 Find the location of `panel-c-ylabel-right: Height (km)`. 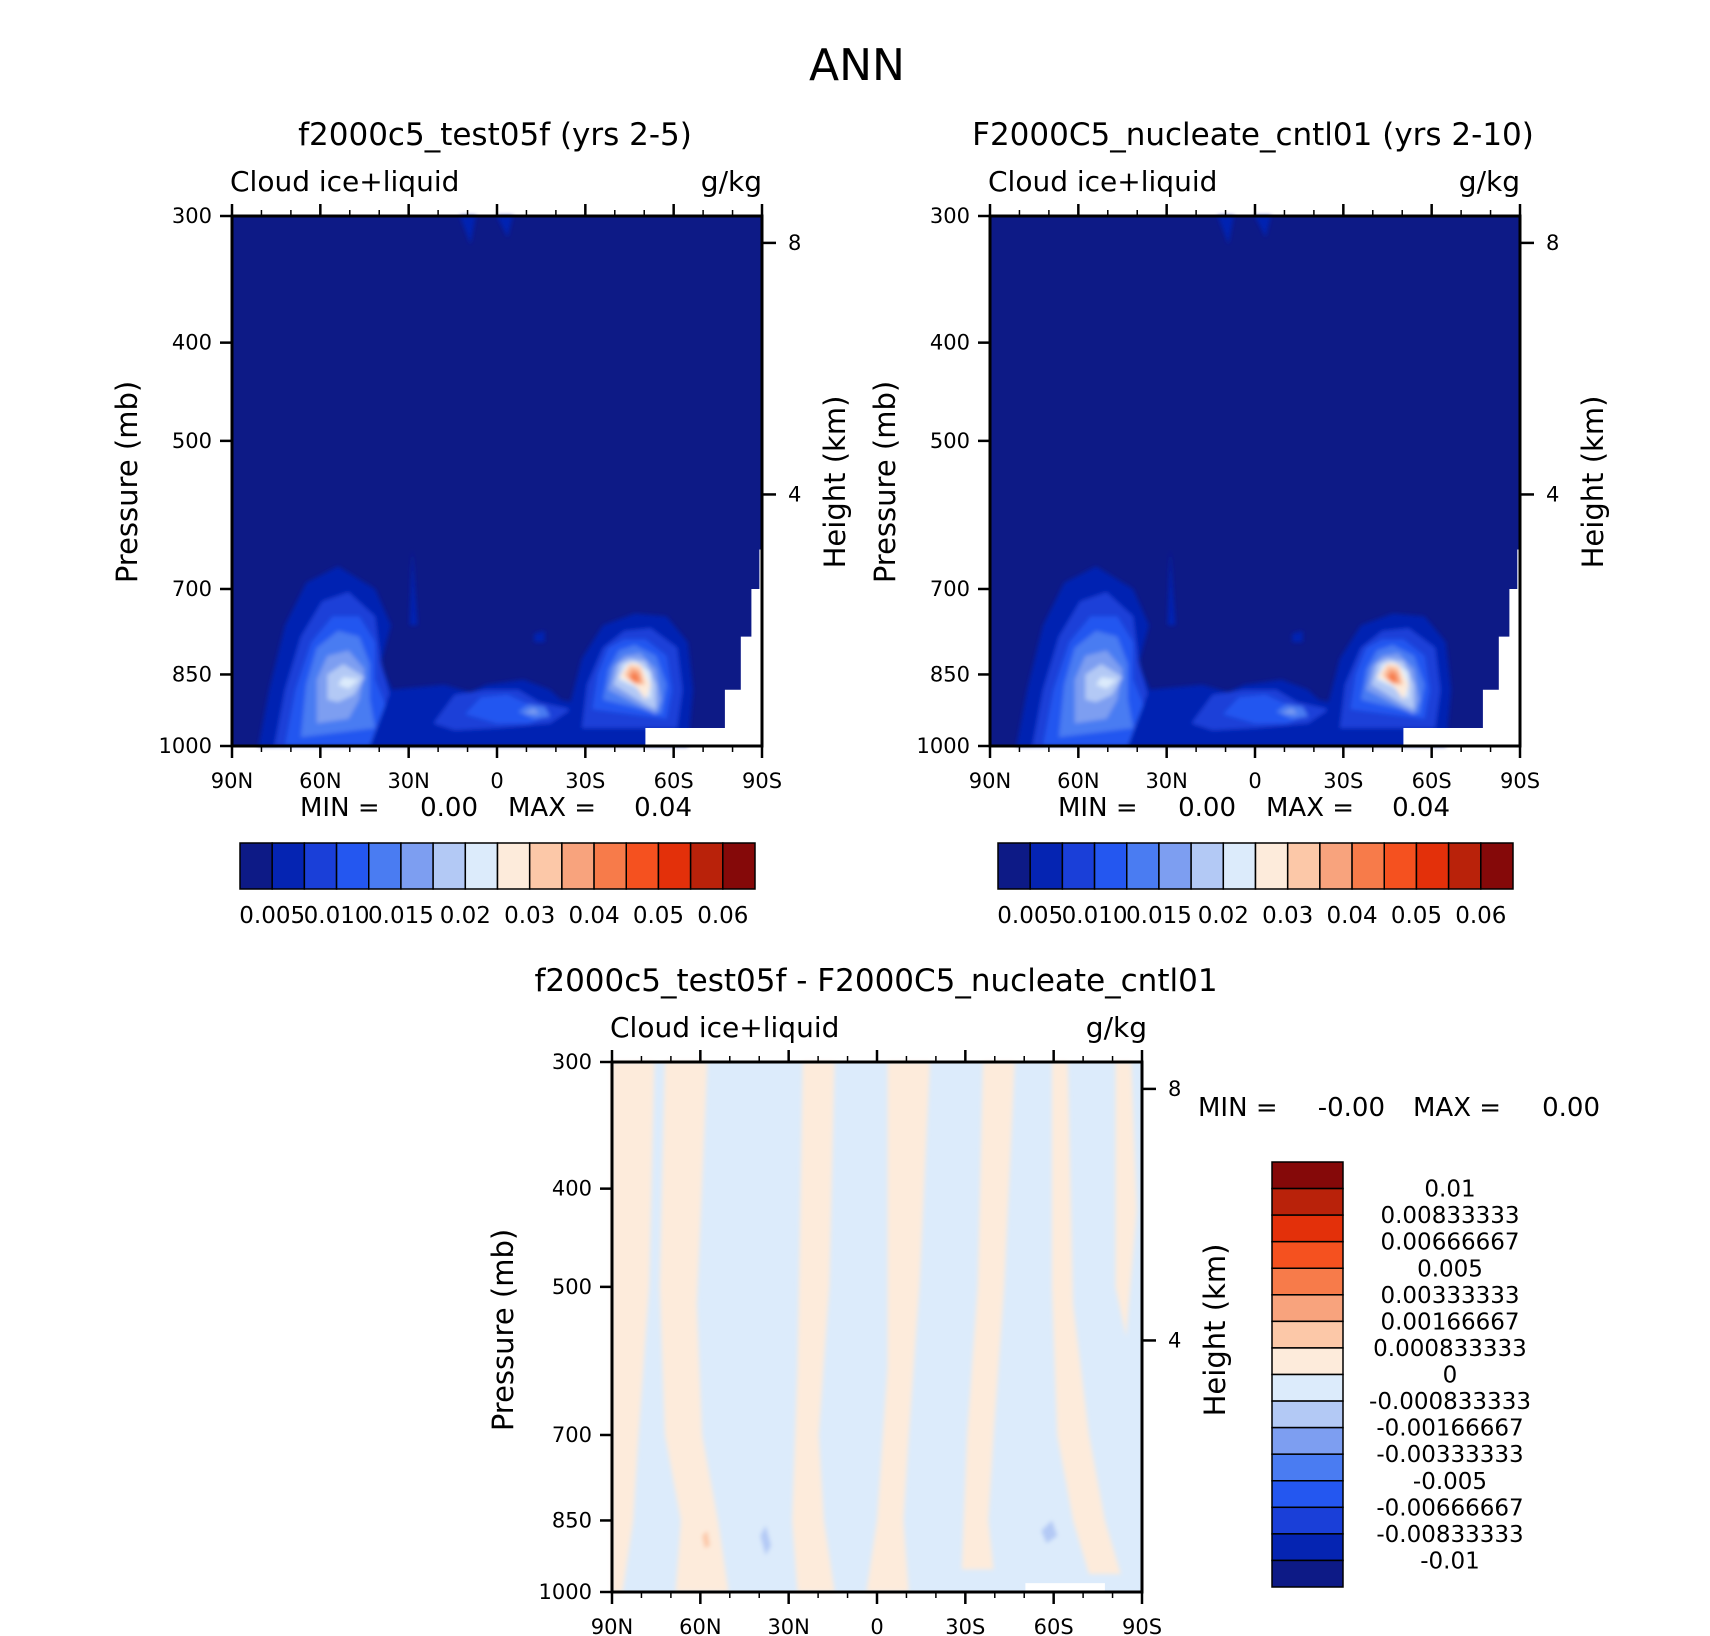

panel-c-ylabel-right: Height (km) is located at coordinates (1215, 1330).